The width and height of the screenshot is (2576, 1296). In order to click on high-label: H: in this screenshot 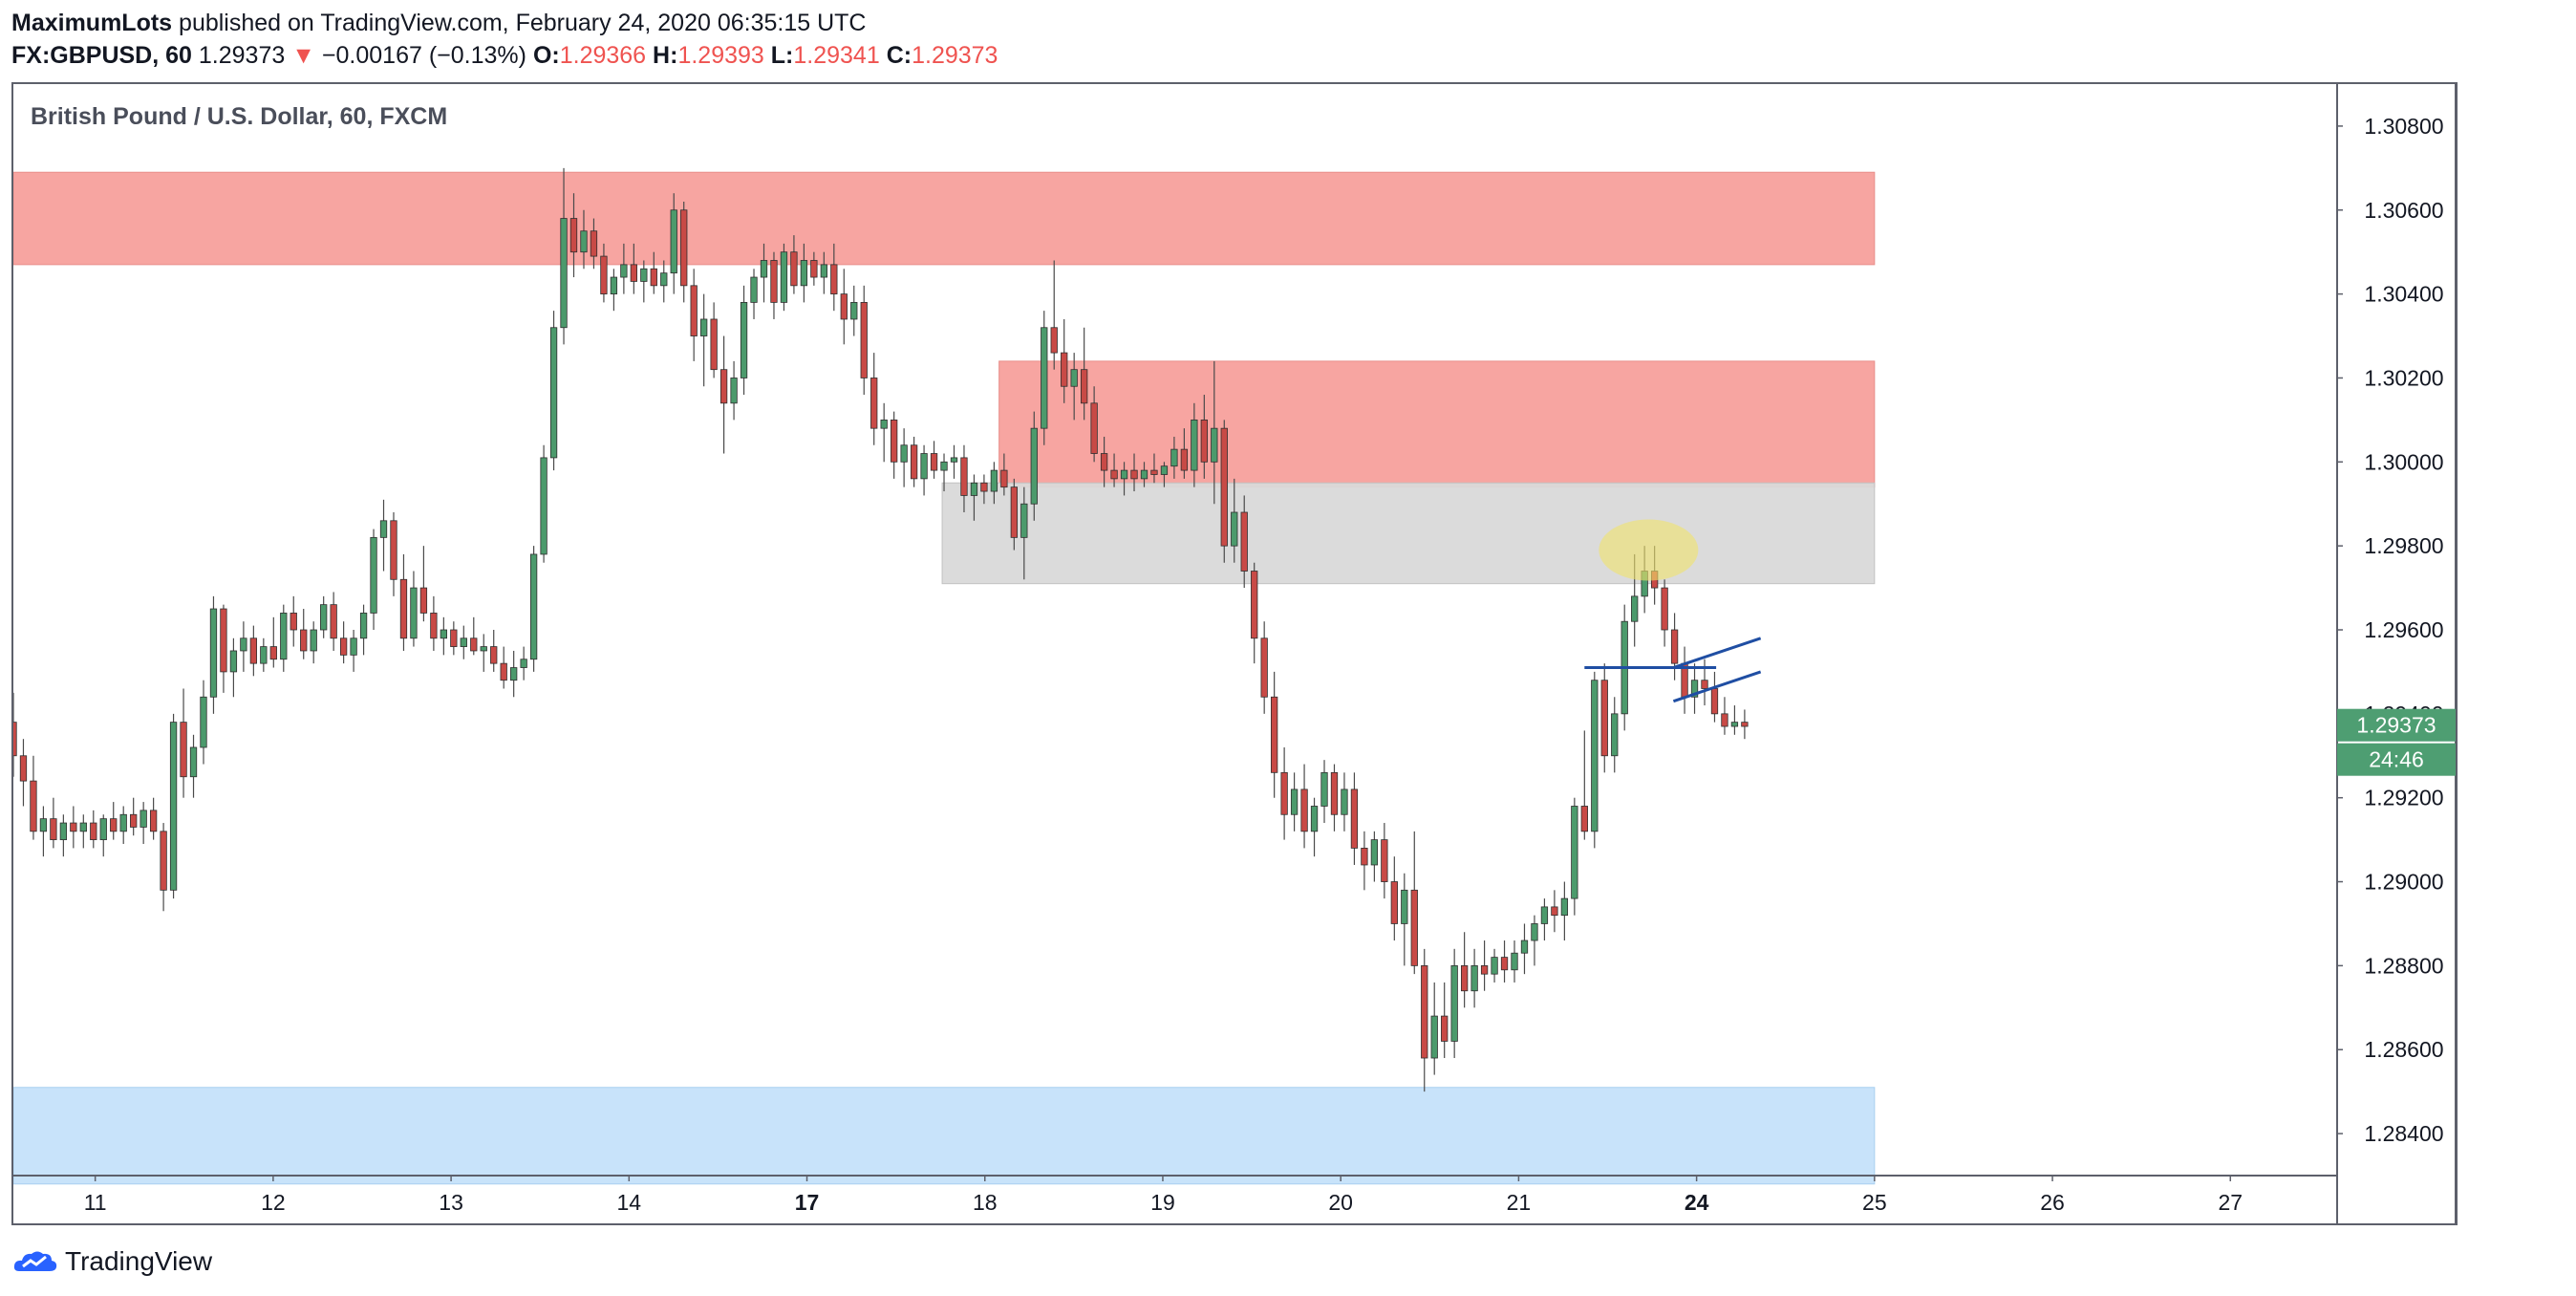, I will do `click(665, 55)`.